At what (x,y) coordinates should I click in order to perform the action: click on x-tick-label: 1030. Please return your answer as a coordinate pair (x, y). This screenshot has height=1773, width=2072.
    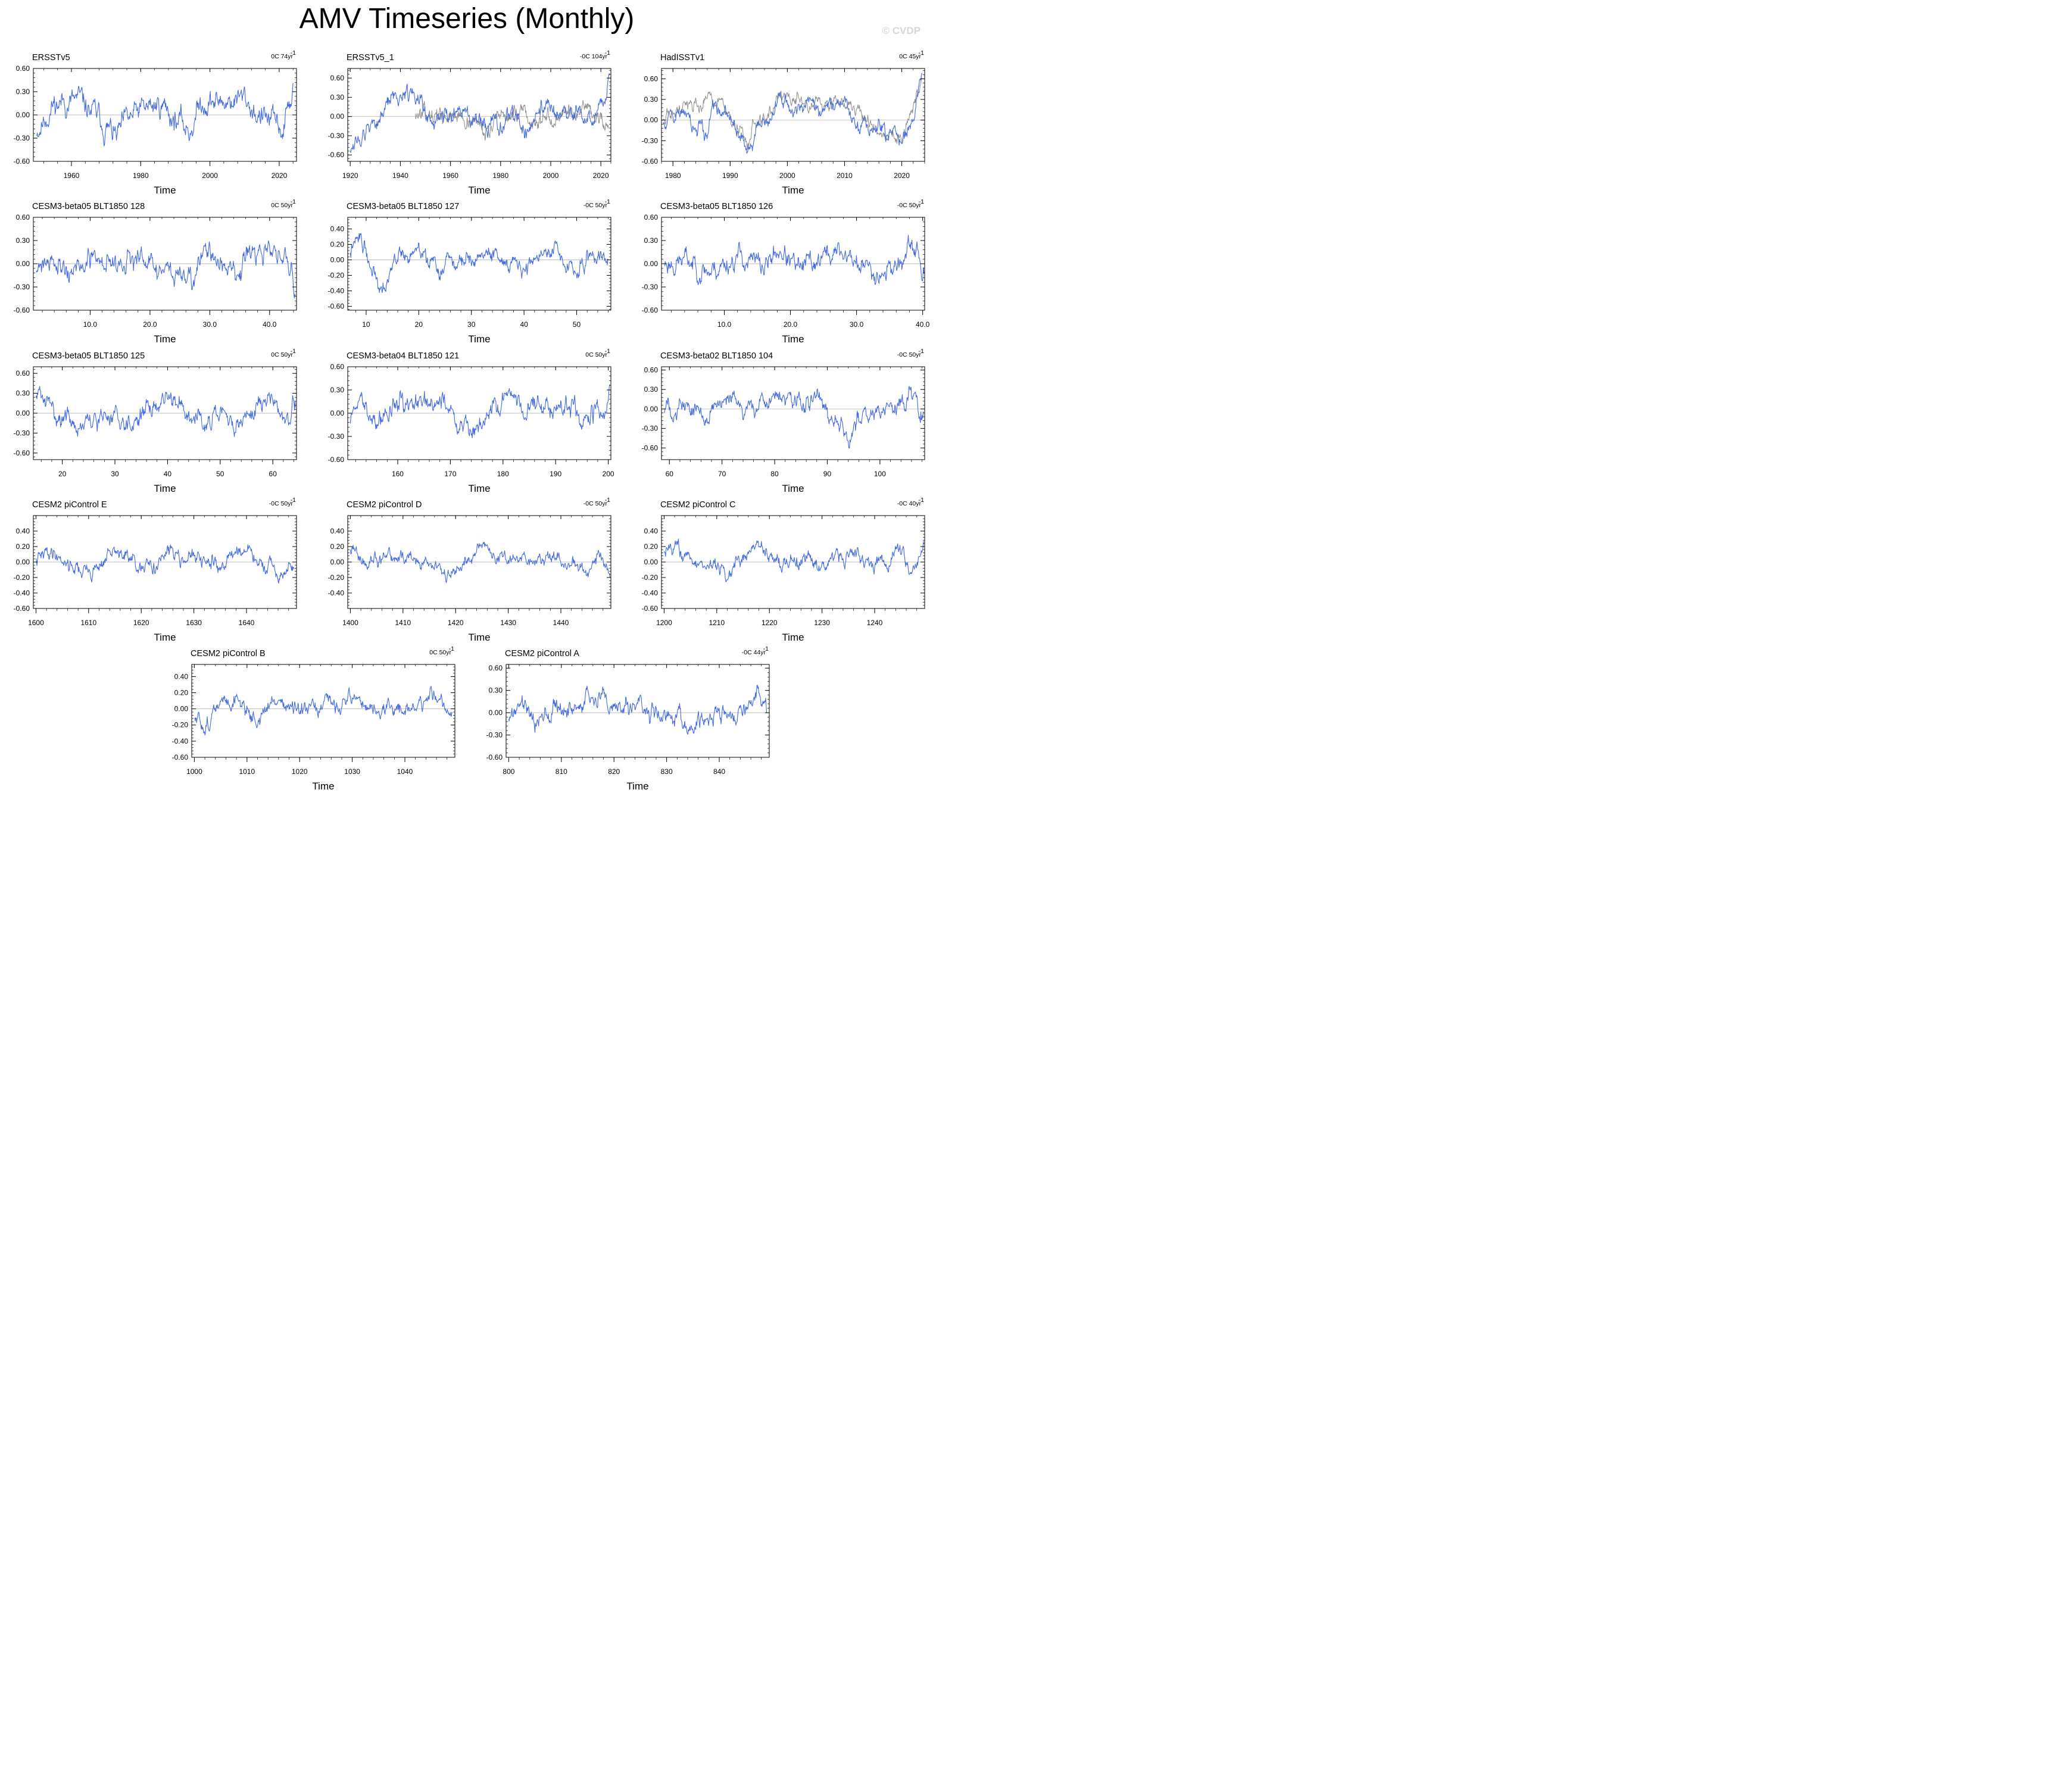
    Looking at the image, I should click on (352, 772).